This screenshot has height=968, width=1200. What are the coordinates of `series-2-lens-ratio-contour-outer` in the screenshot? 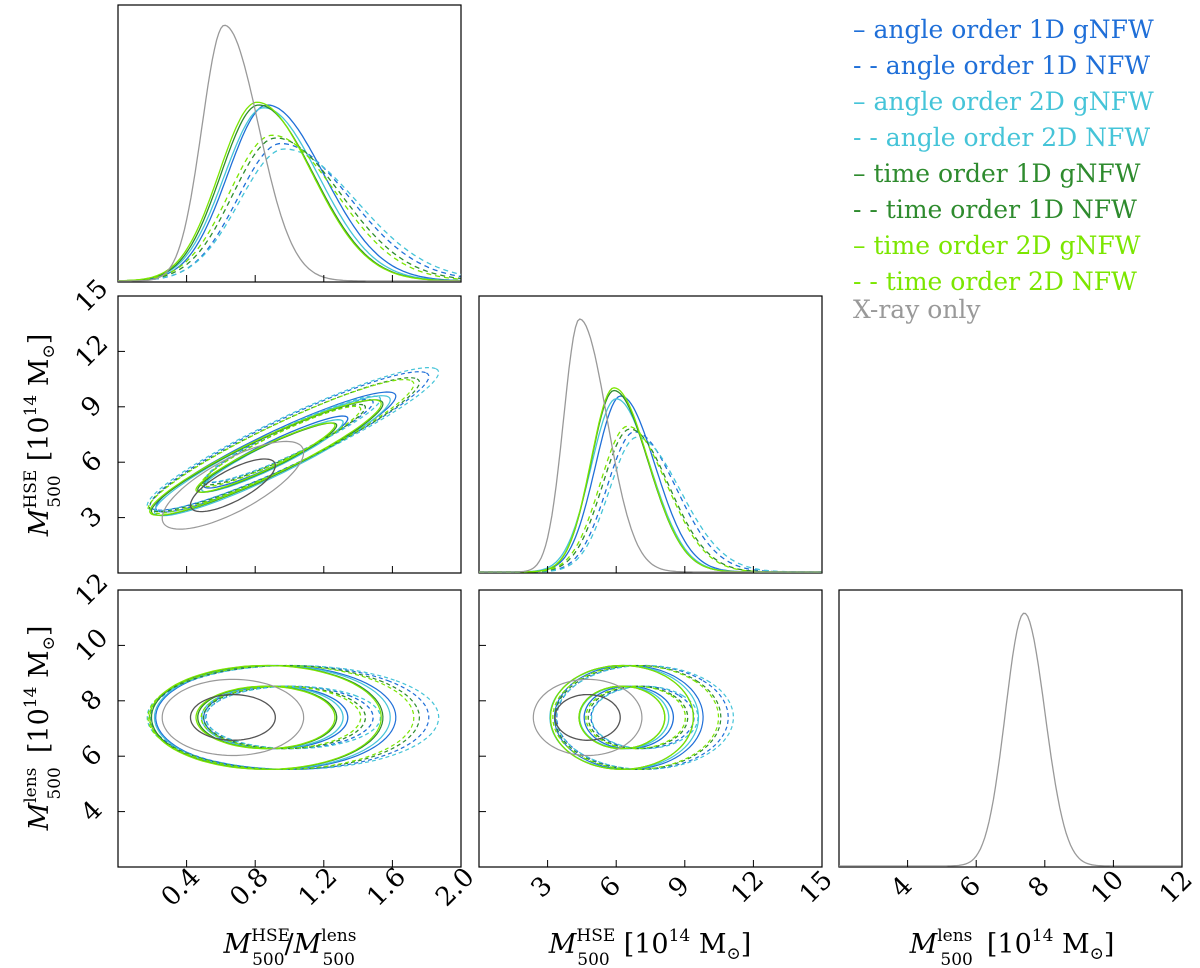 It's located at (289, 717).